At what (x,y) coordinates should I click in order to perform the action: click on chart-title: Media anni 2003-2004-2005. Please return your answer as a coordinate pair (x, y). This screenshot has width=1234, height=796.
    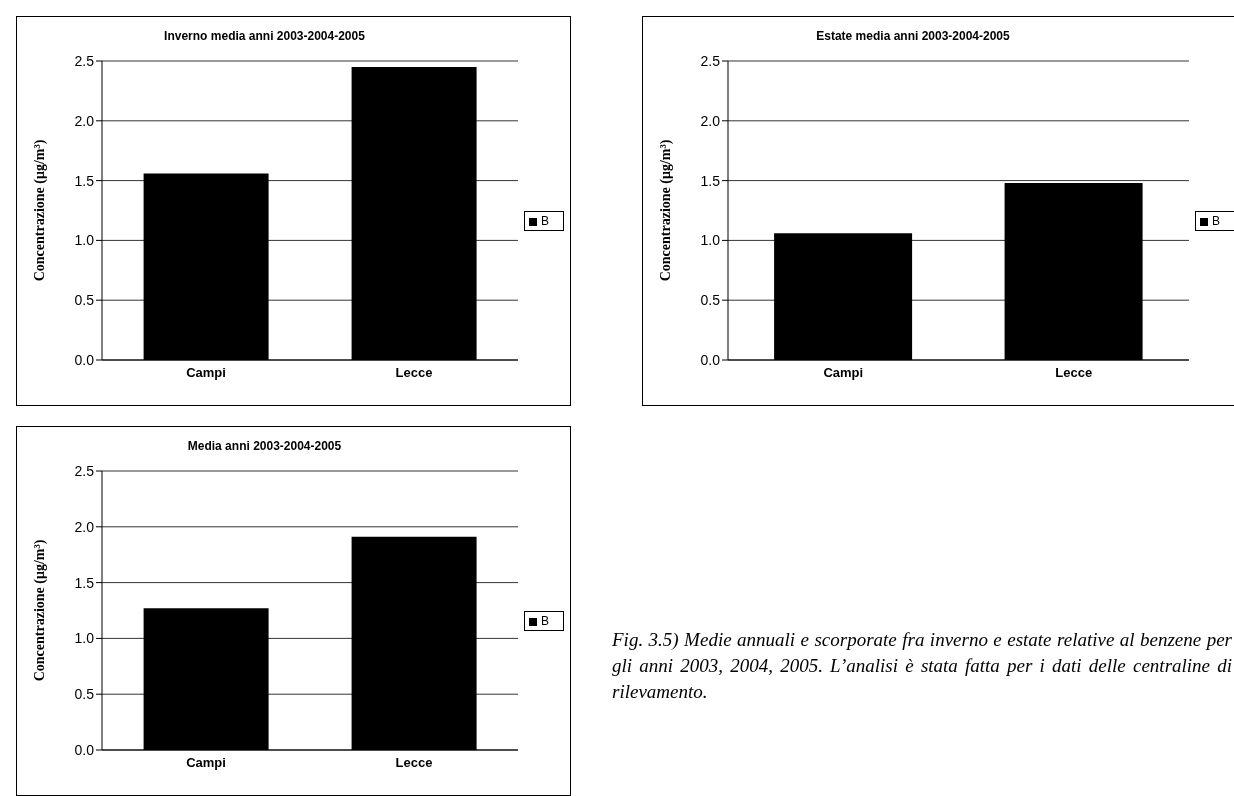
    Looking at the image, I should click on (264, 446).